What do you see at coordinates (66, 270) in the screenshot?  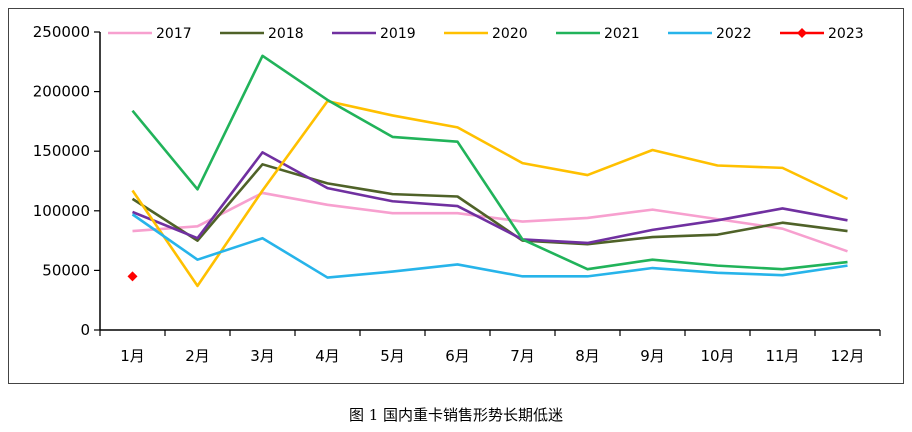 I see `y-tick-label: 50000` at bounding box center [66, 270].